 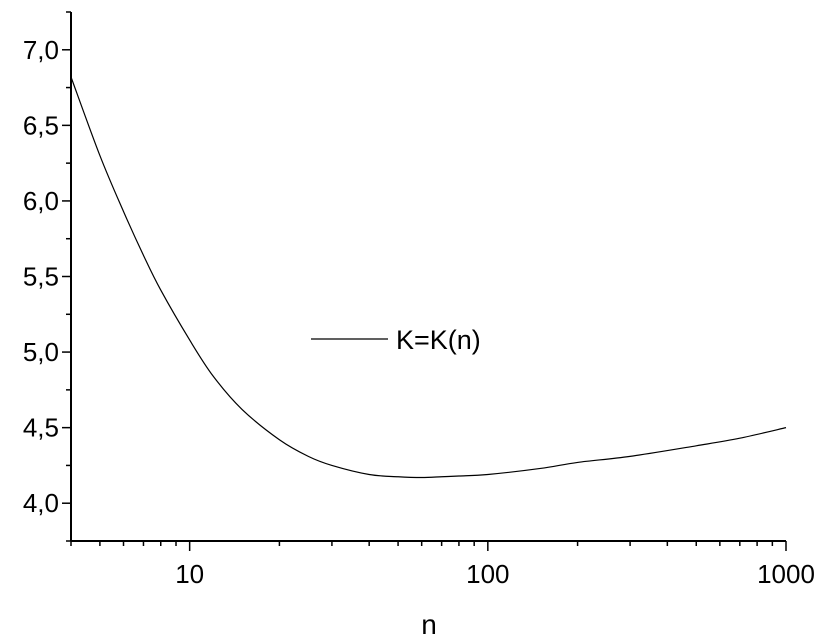 What do you see at coordinates (41, 503) in the screenshot?
I see `y-tick-label: 4,0` at bounding box center [41, 503].